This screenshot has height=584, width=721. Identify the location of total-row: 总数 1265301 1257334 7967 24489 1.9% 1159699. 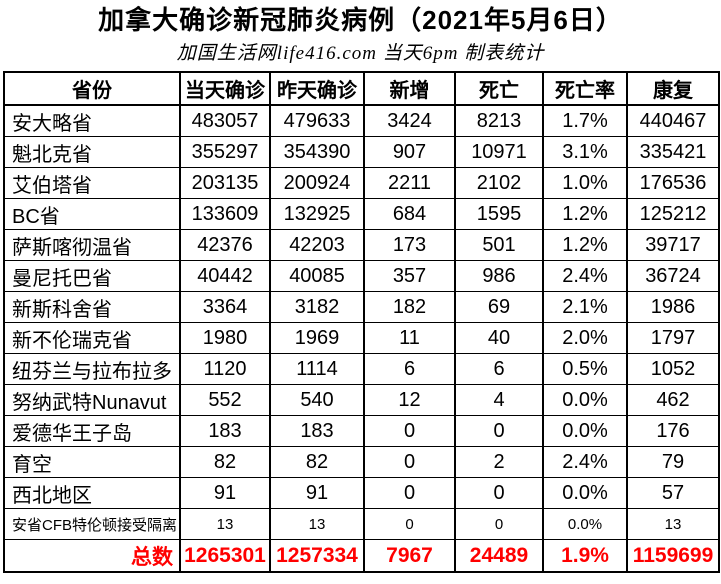
(361, 556).